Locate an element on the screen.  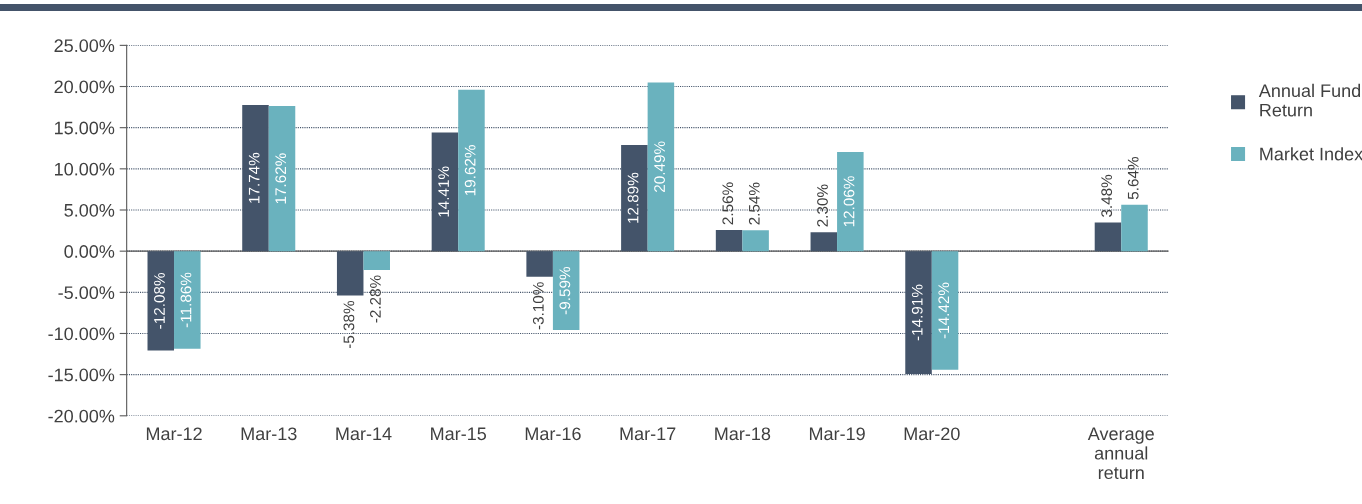
data-label: -11.86% is located at coordinates (186, 300).